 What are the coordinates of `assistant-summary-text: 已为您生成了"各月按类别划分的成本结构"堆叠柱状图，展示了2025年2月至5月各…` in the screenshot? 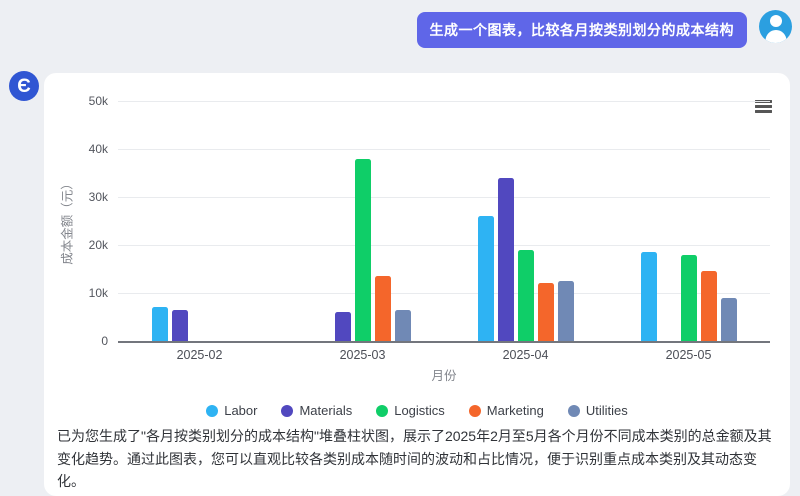 It's located at (414, 459).